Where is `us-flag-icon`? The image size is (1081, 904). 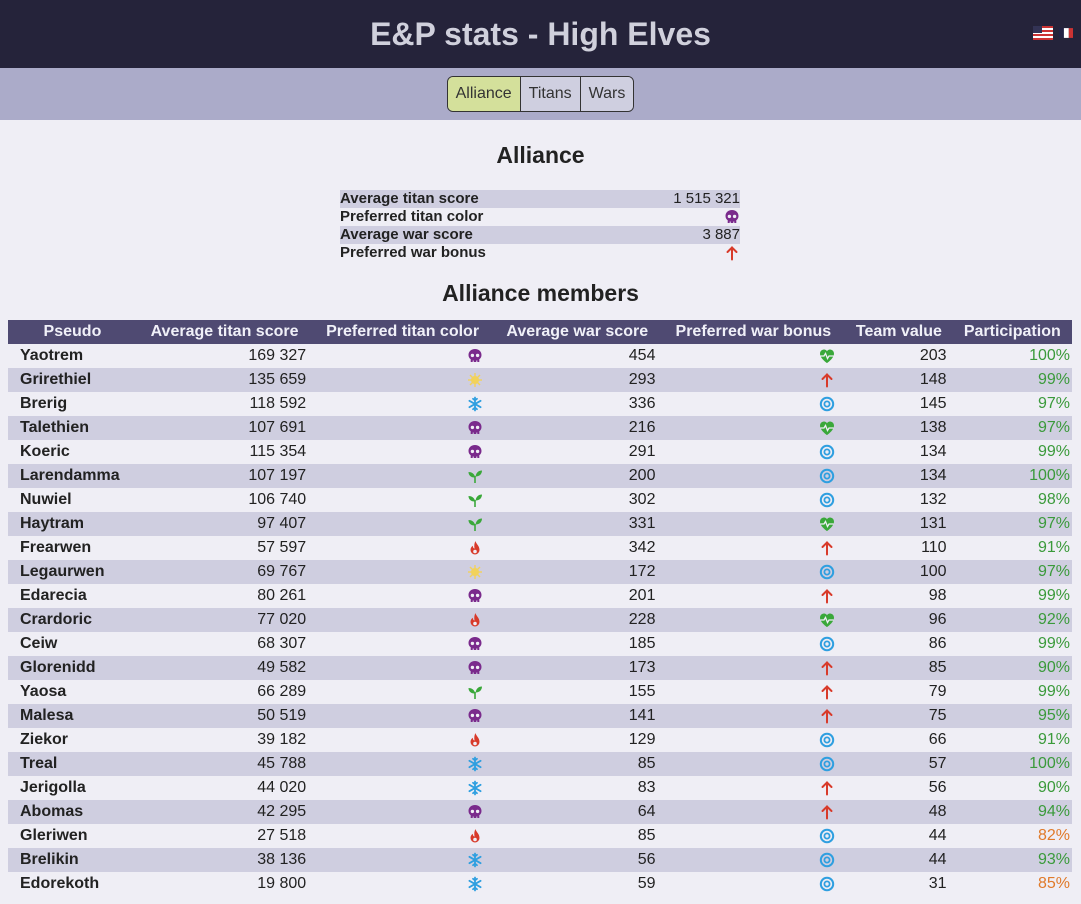 us-flag-icon is located at coordinates (1043, 33).